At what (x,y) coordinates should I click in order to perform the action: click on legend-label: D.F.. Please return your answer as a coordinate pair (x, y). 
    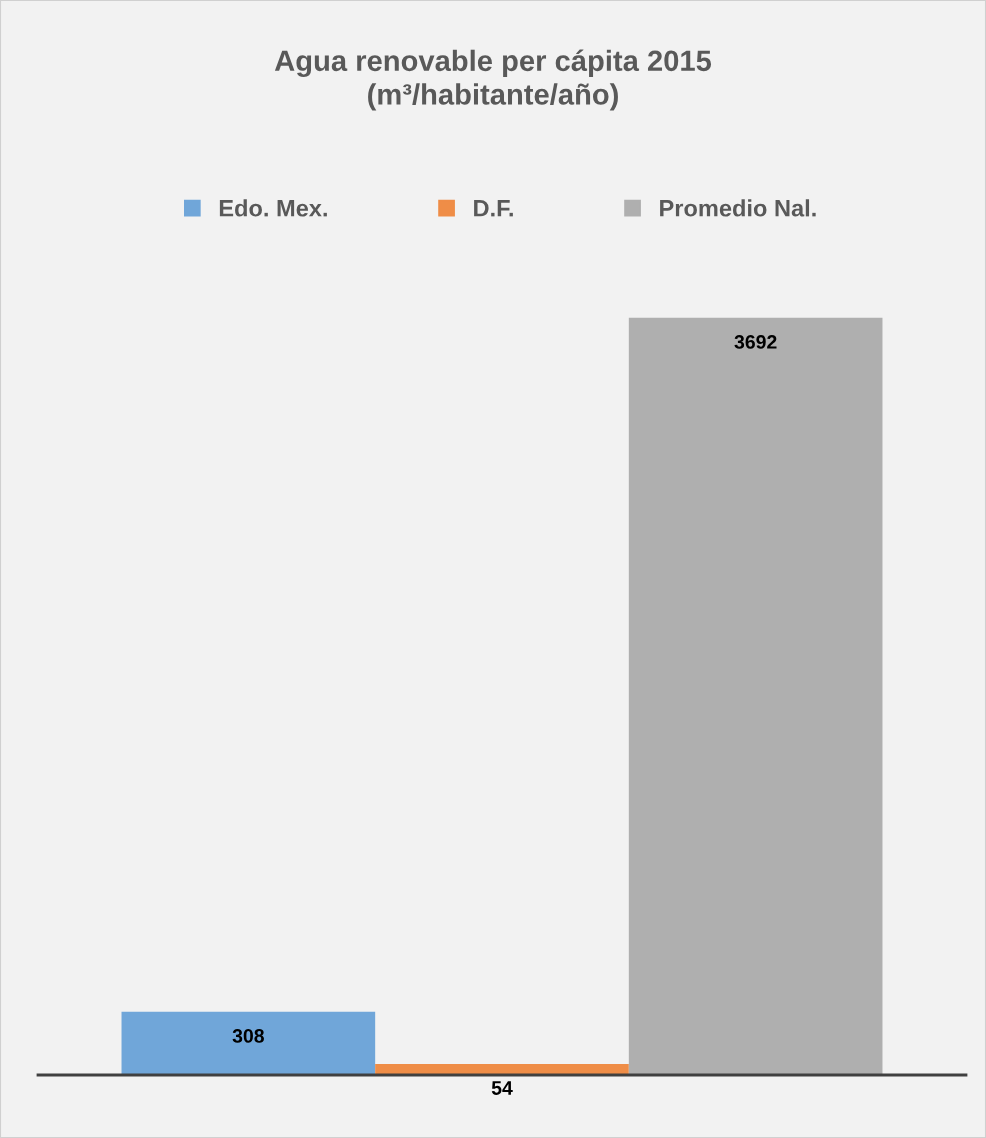
    Looking at the image, I should click on (493, 208).